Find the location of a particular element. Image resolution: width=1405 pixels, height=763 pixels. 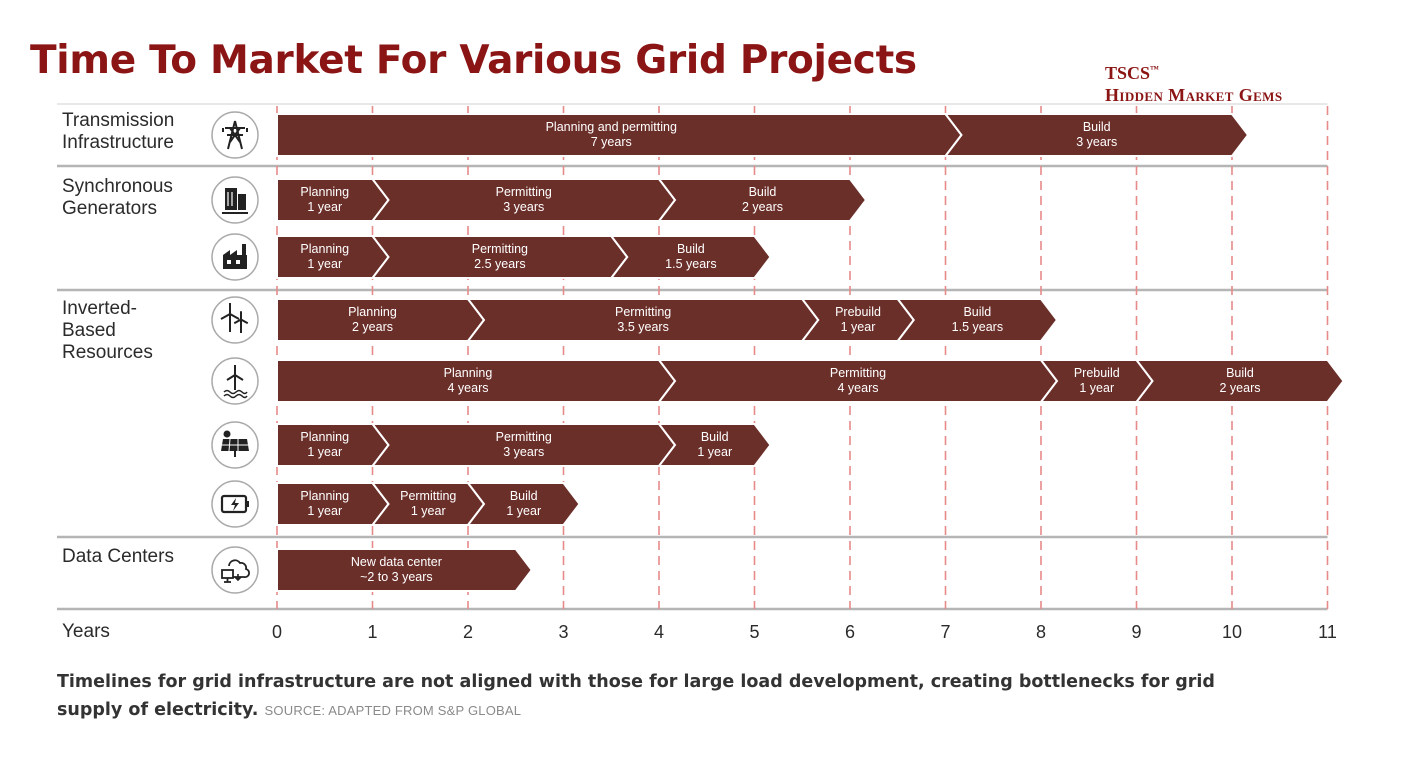

wind-turbines-icon is located at coordinates (235, 320).